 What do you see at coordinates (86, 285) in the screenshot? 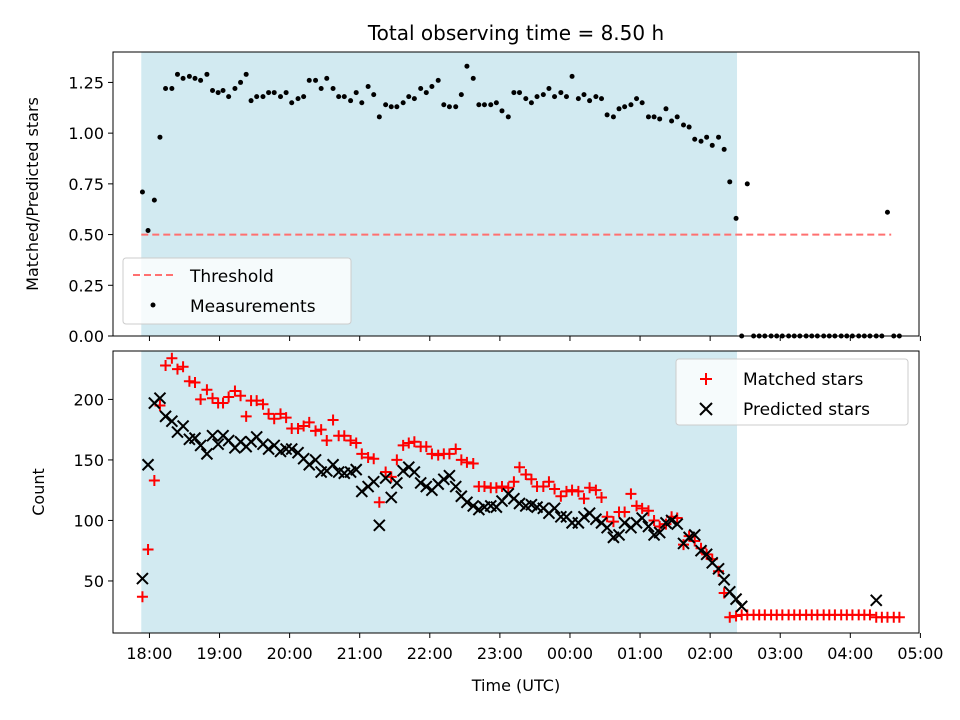
I see `ratio-tick-label: 0.25` at bounding box center [86, 285].